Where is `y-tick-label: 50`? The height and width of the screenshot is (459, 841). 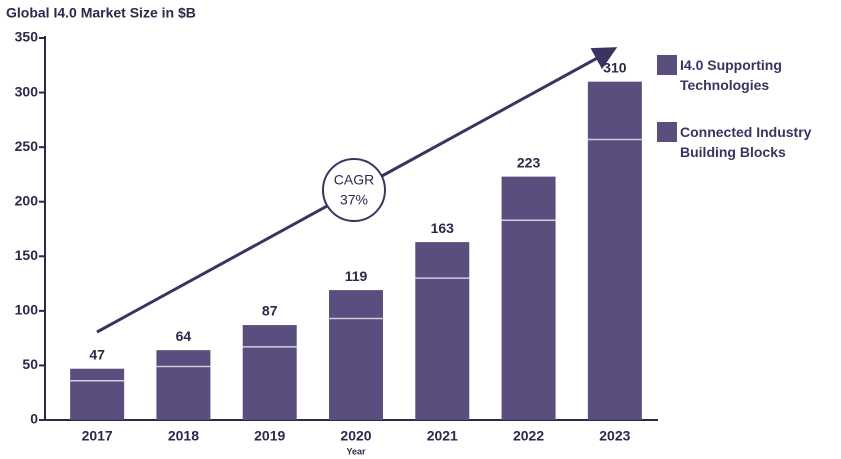
y-tick-label: 50 is located at coordinates (30, 364).